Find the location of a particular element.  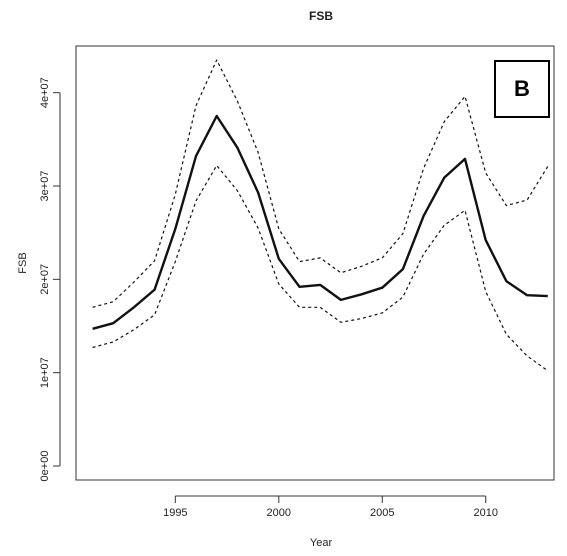

y-tick-label: 2e+07 is located at coordinates (45, 279).